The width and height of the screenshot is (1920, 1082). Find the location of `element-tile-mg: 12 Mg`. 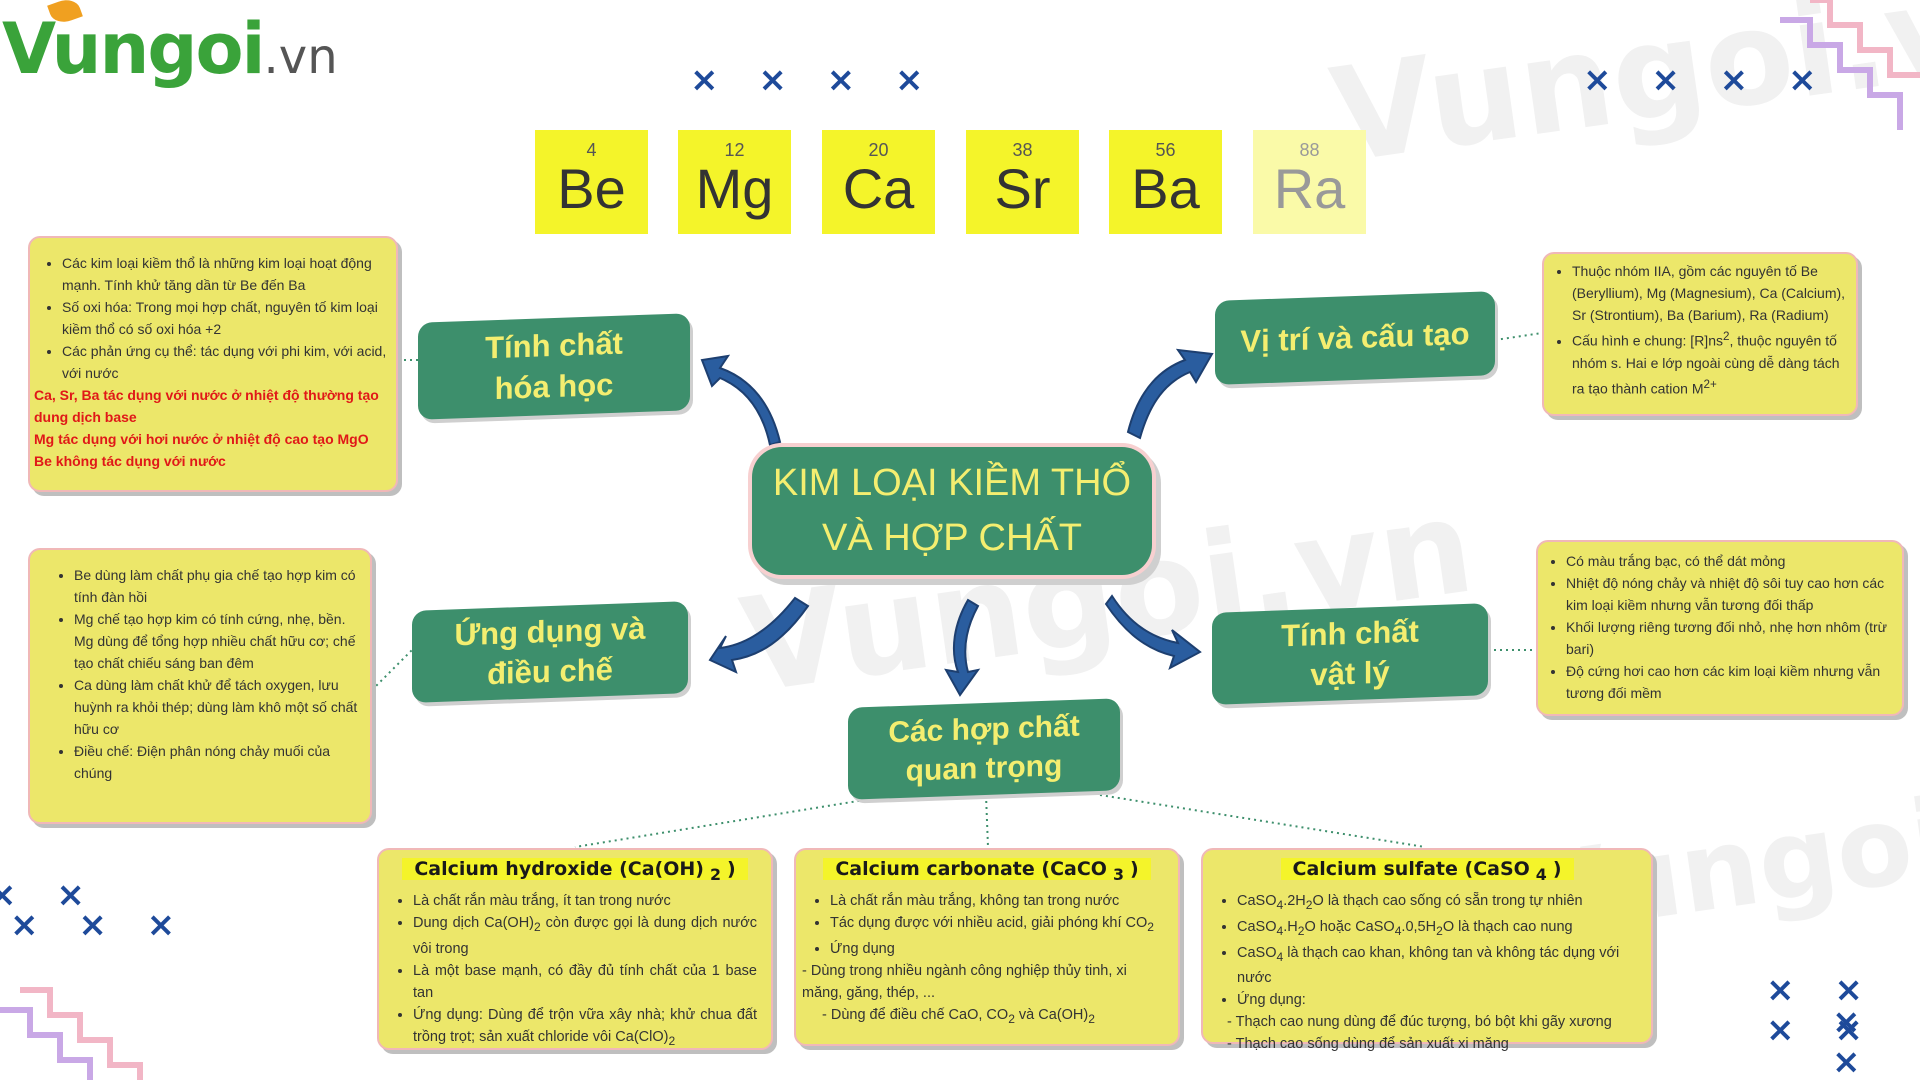

element-tile-mg: 12 Mg is located at coordinates (734, 182).